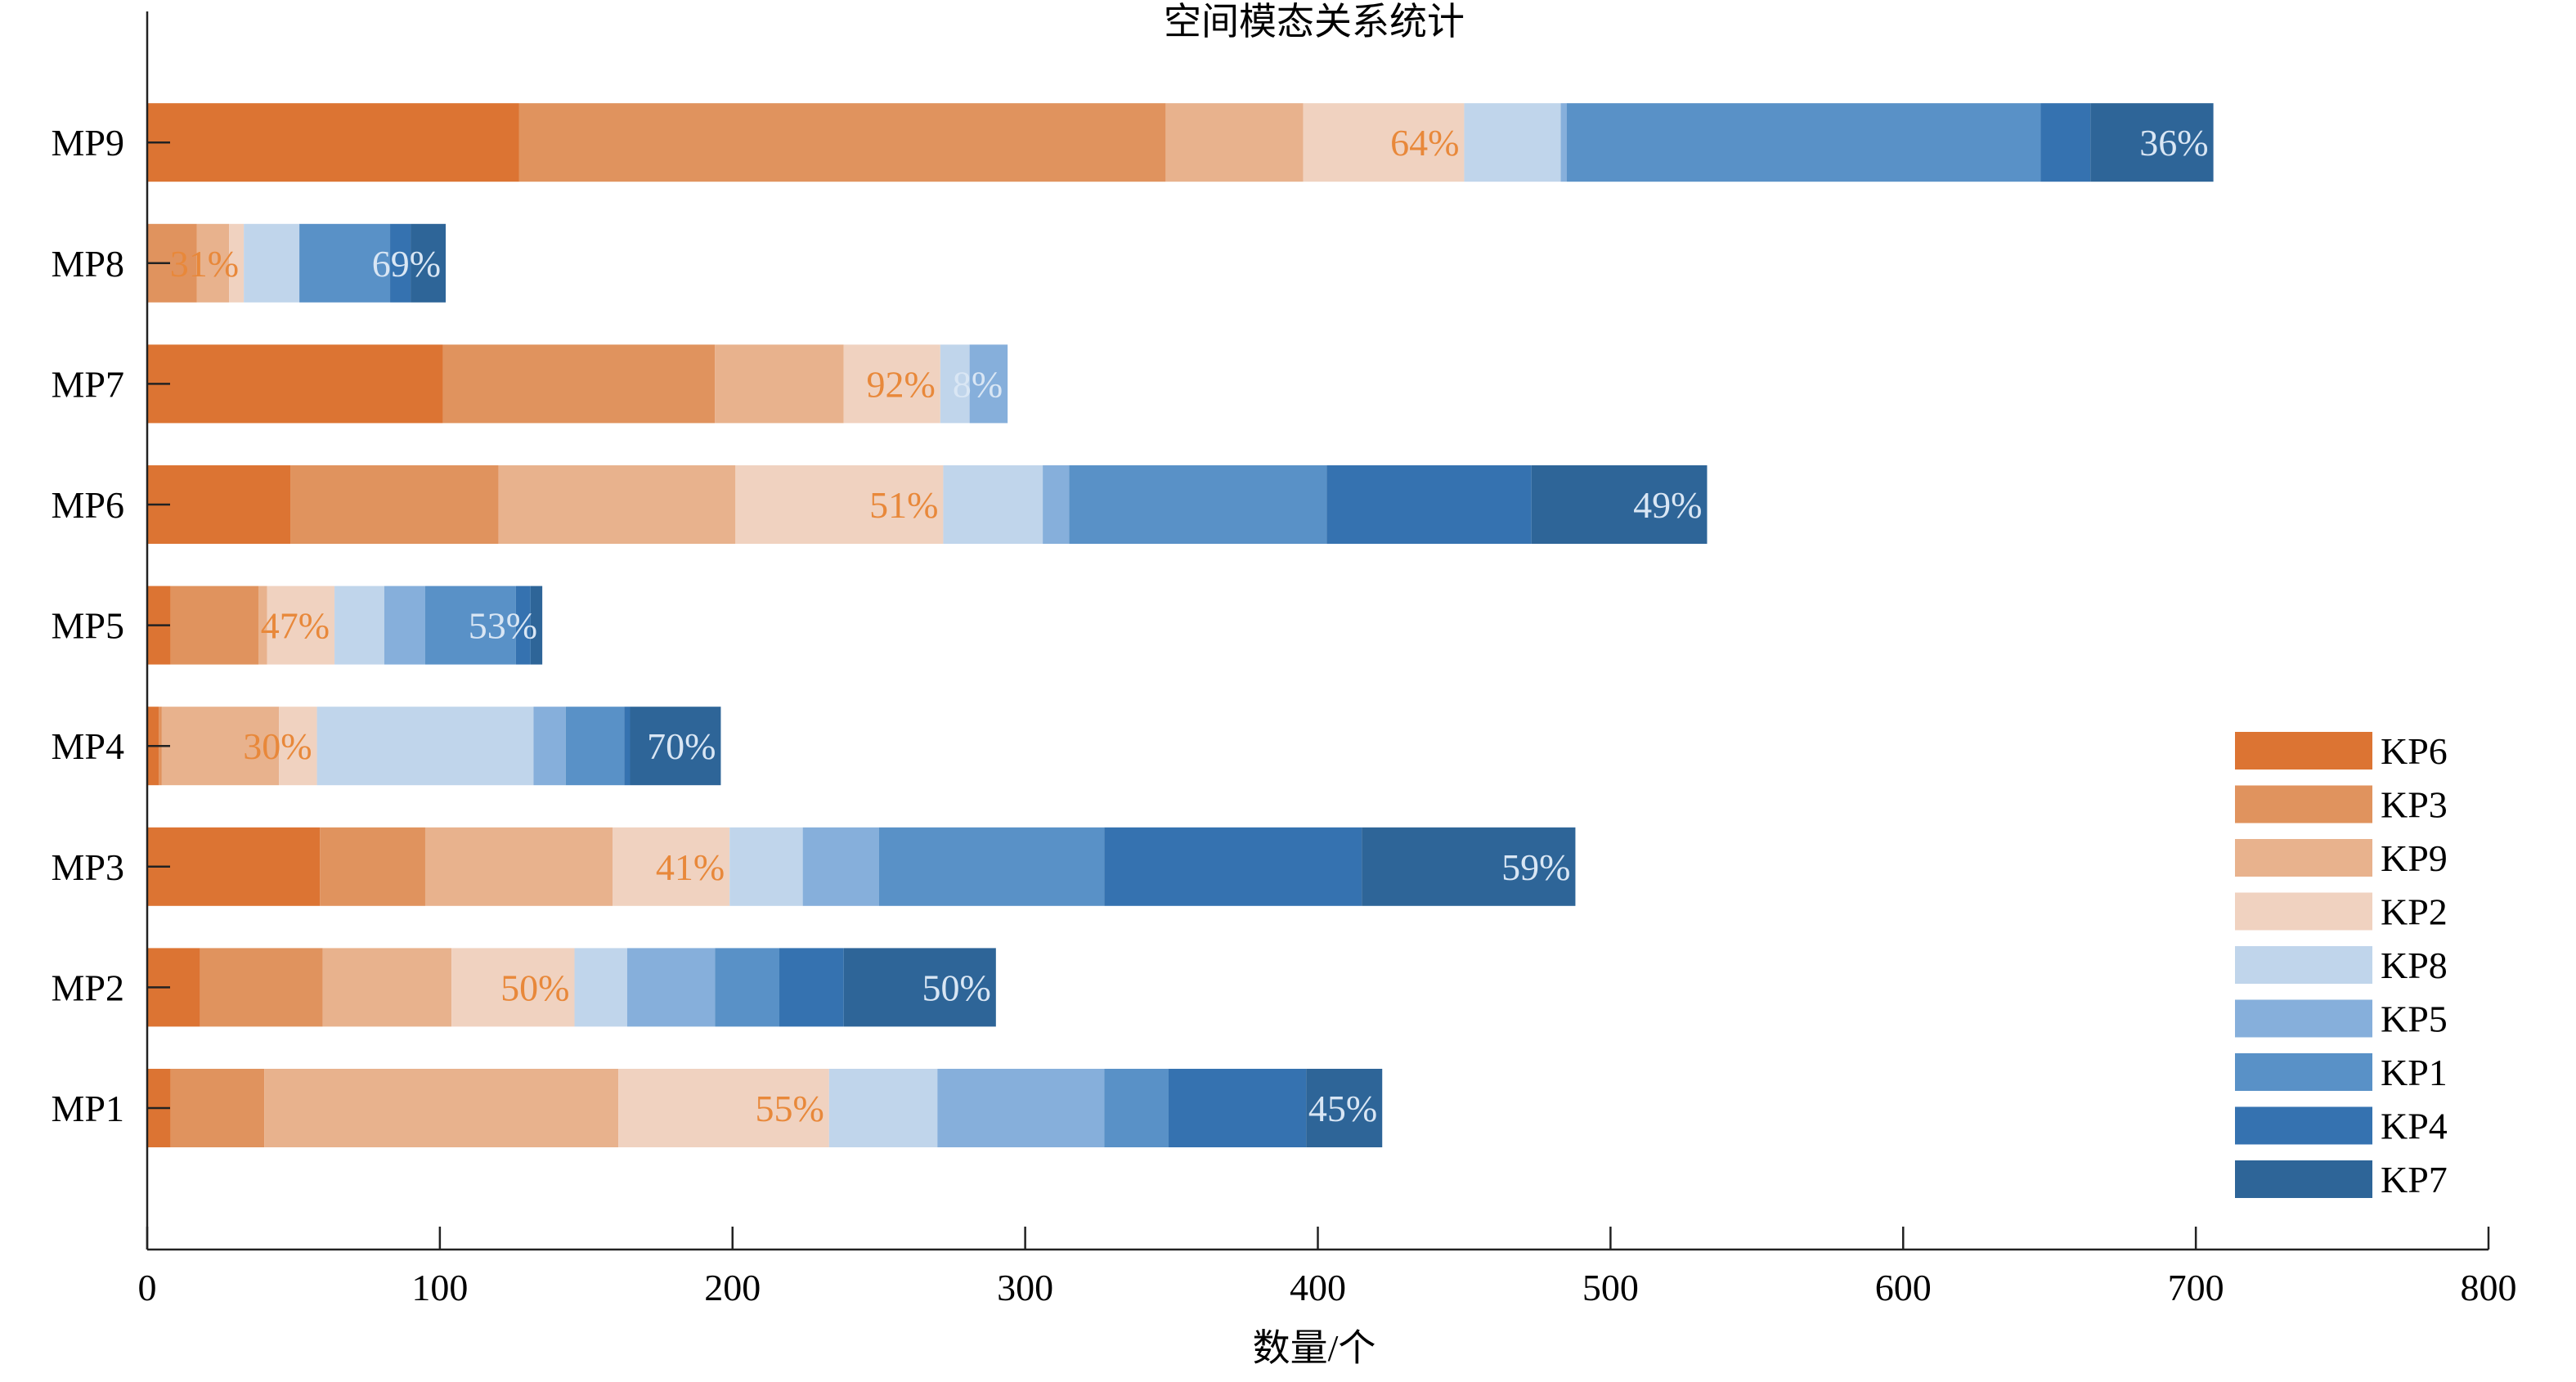 The height and width of the screenshot is (1382, 2576). What do you see at coordinates (88, 264) in the screenshot?
I see `y-tick-label-mp8: MP8` at bounding box center [88, 264].